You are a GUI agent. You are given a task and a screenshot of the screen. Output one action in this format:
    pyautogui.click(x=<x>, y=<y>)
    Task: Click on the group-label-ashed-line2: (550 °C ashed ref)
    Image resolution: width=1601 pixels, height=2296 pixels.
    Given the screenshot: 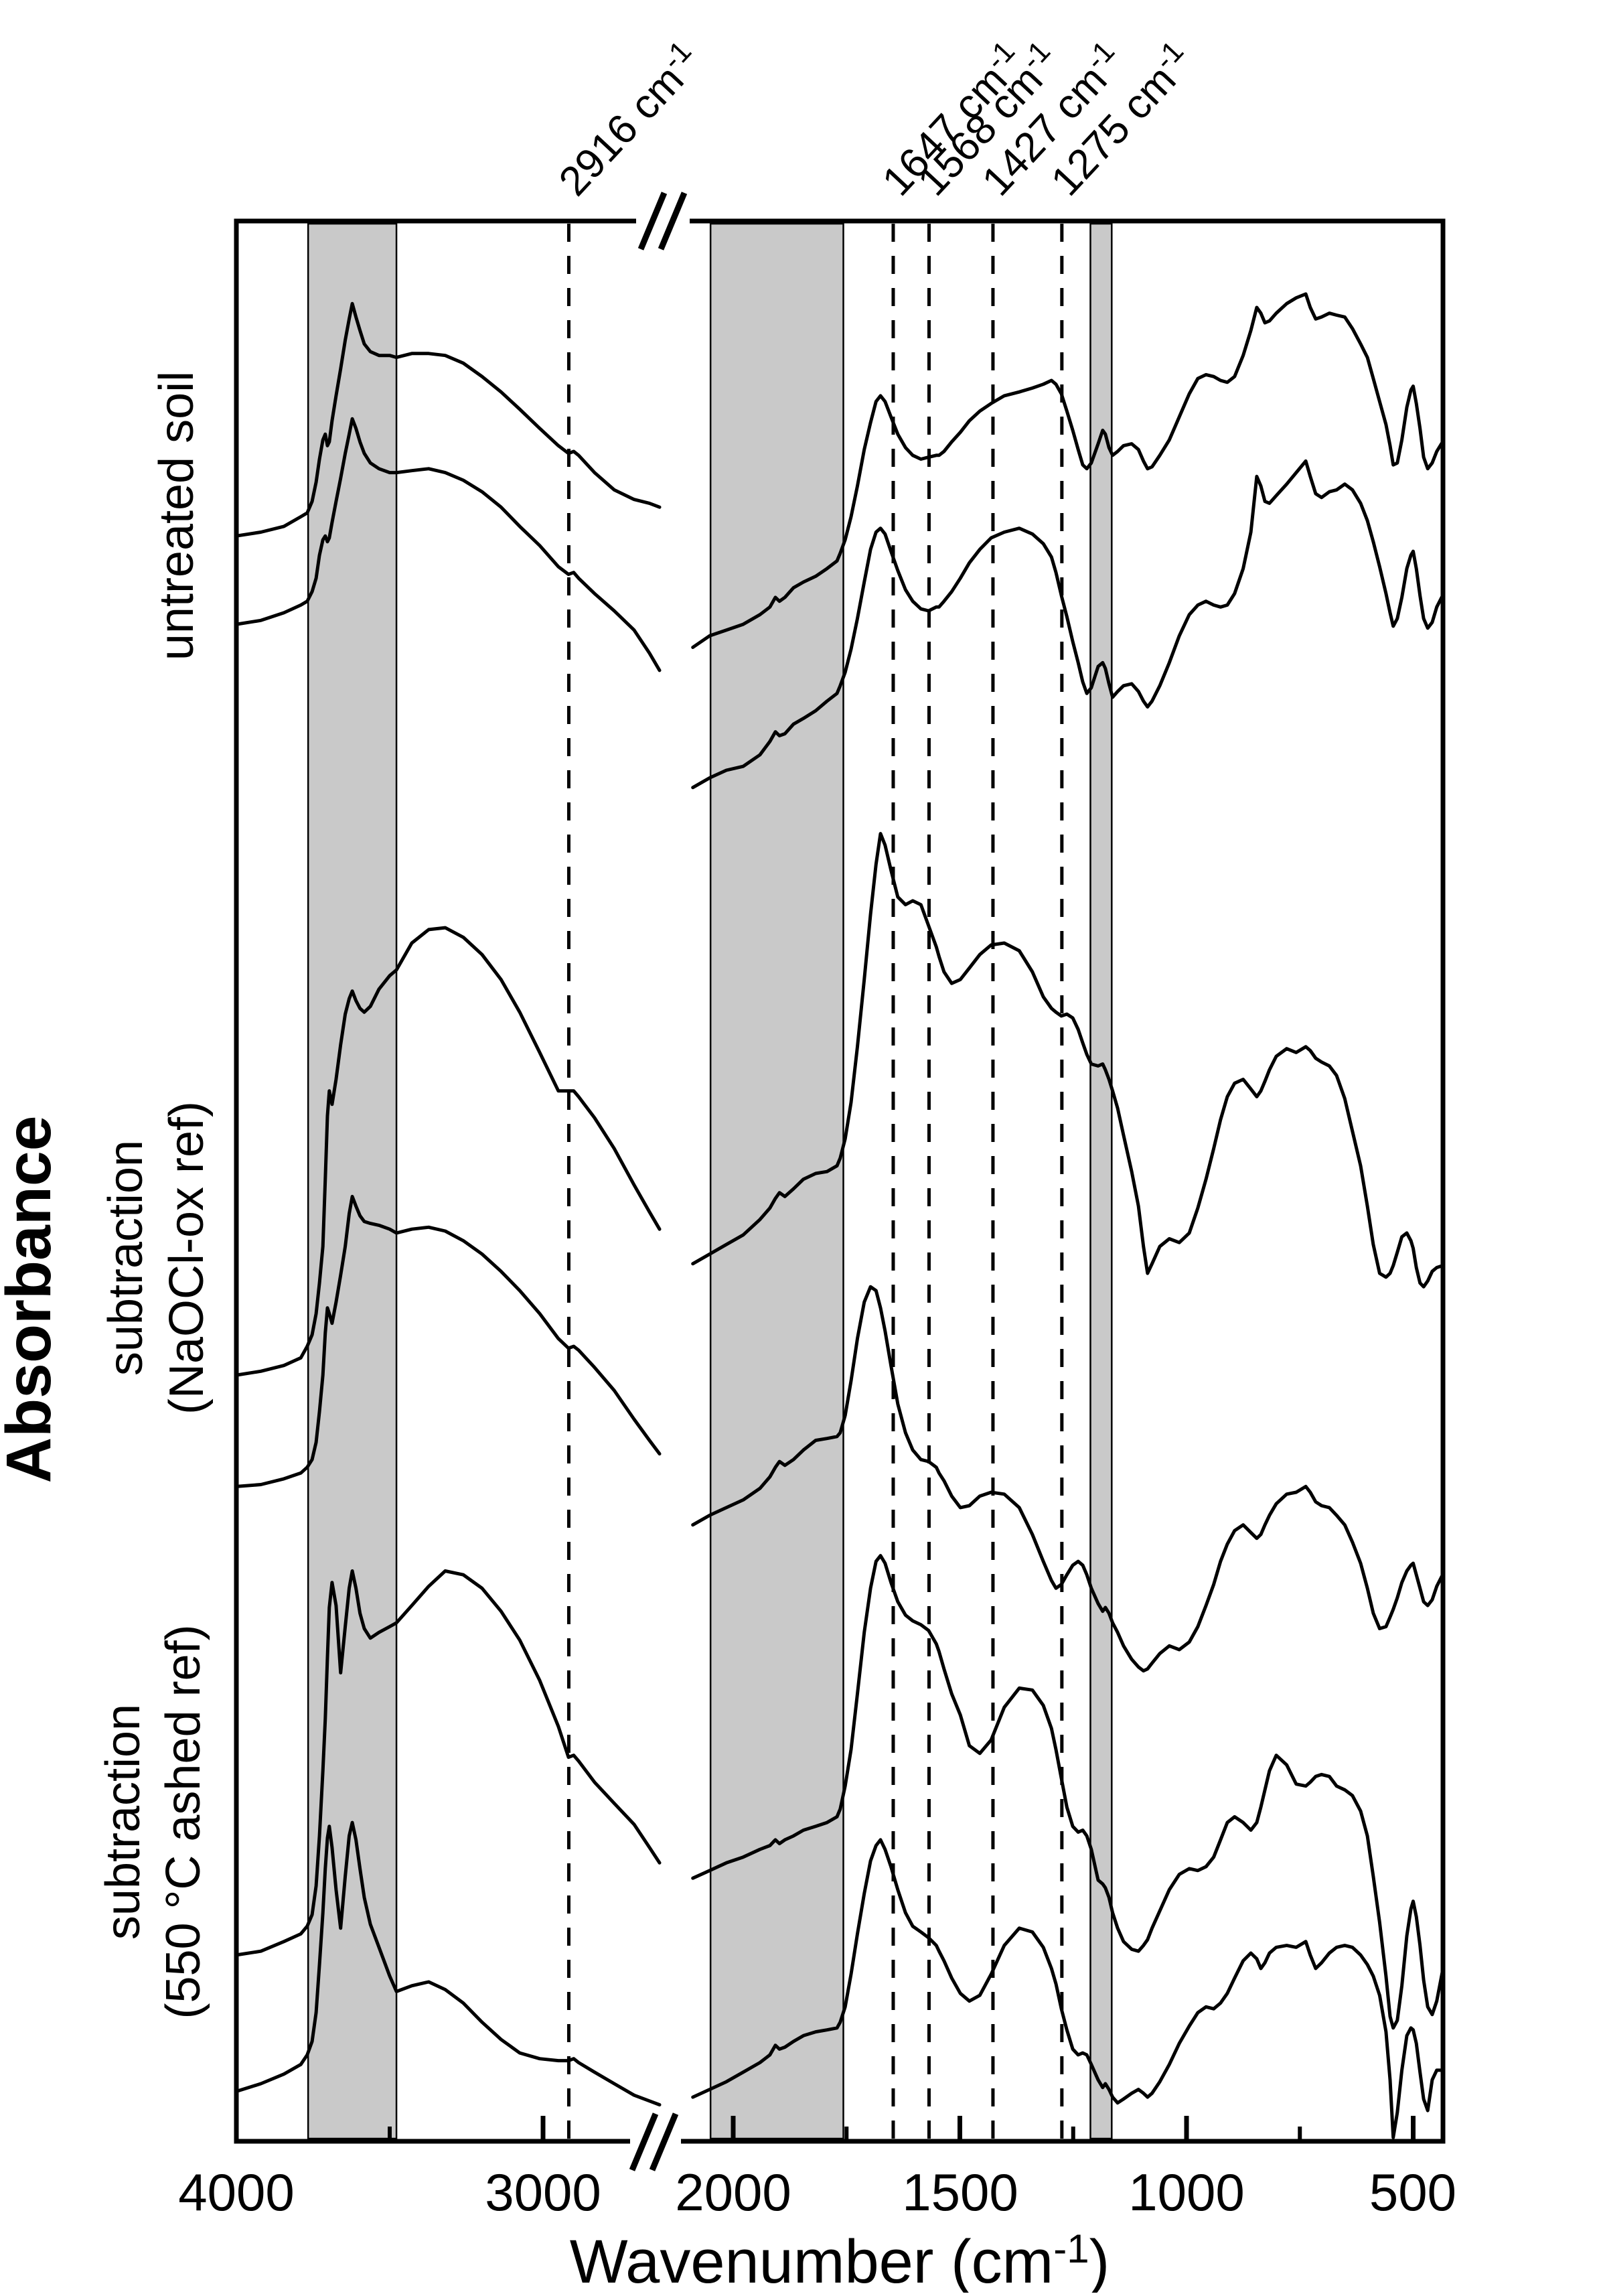 What is the action you would take?
    pyautogui.click(x=183, y=1822)
    